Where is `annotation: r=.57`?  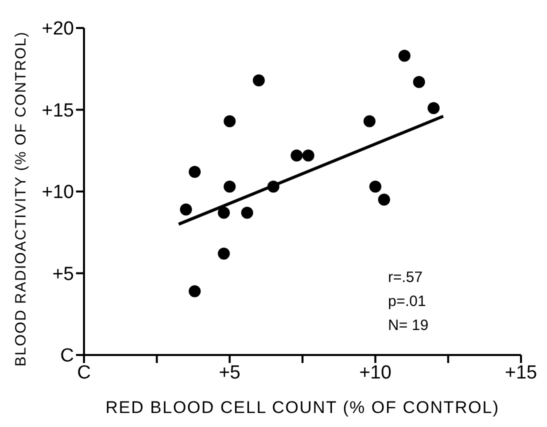
annotation: r=.57 is located at coordinates (406, 278).